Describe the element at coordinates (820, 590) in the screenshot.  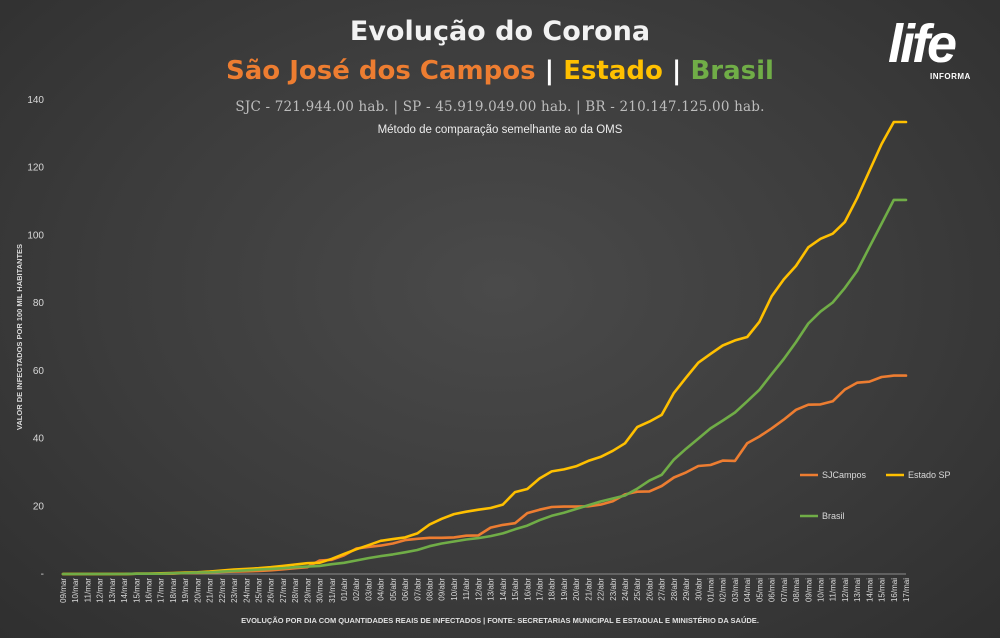
I see `x-tick-label: 10/mai` at that location.